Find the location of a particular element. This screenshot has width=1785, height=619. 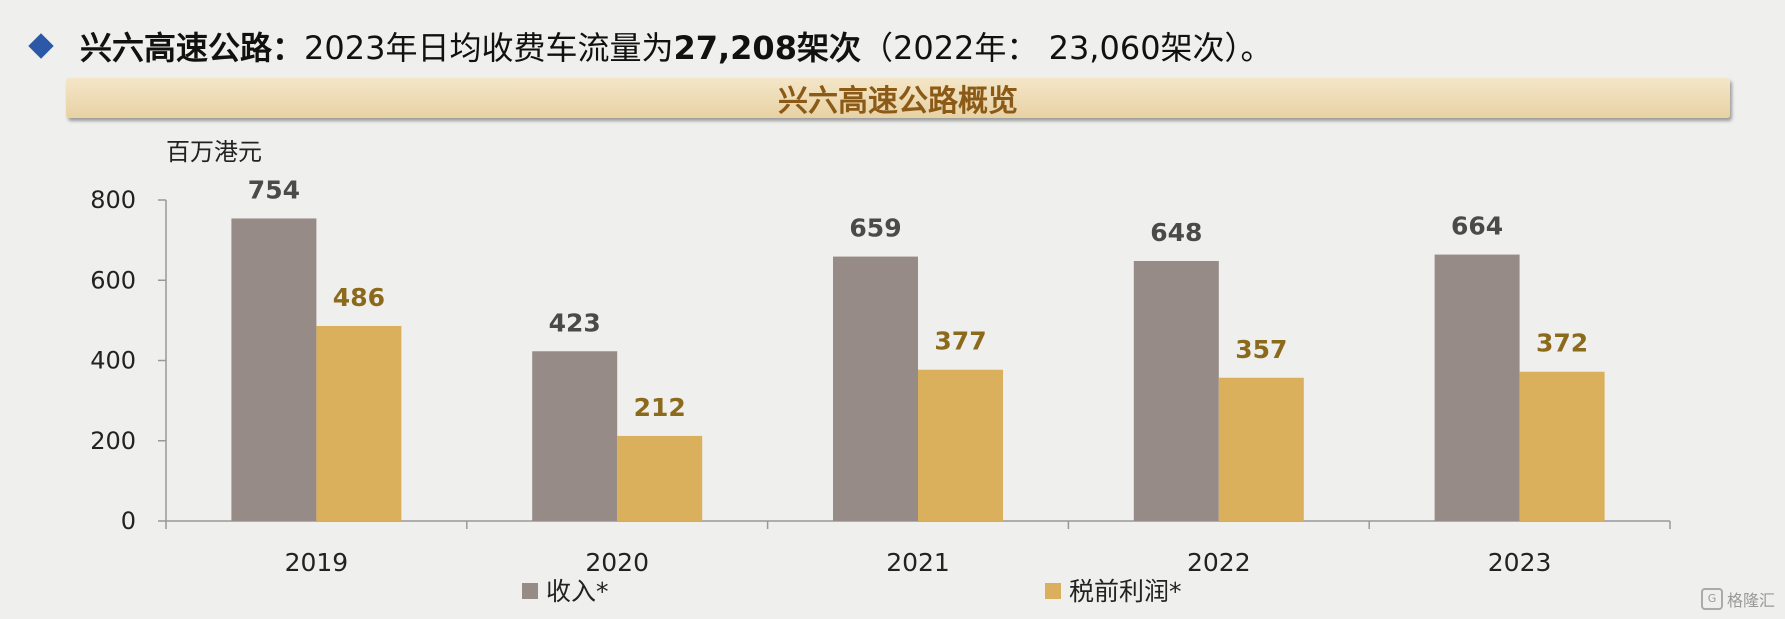

y-tick-label: 0 is located at coordinates (128, 521).